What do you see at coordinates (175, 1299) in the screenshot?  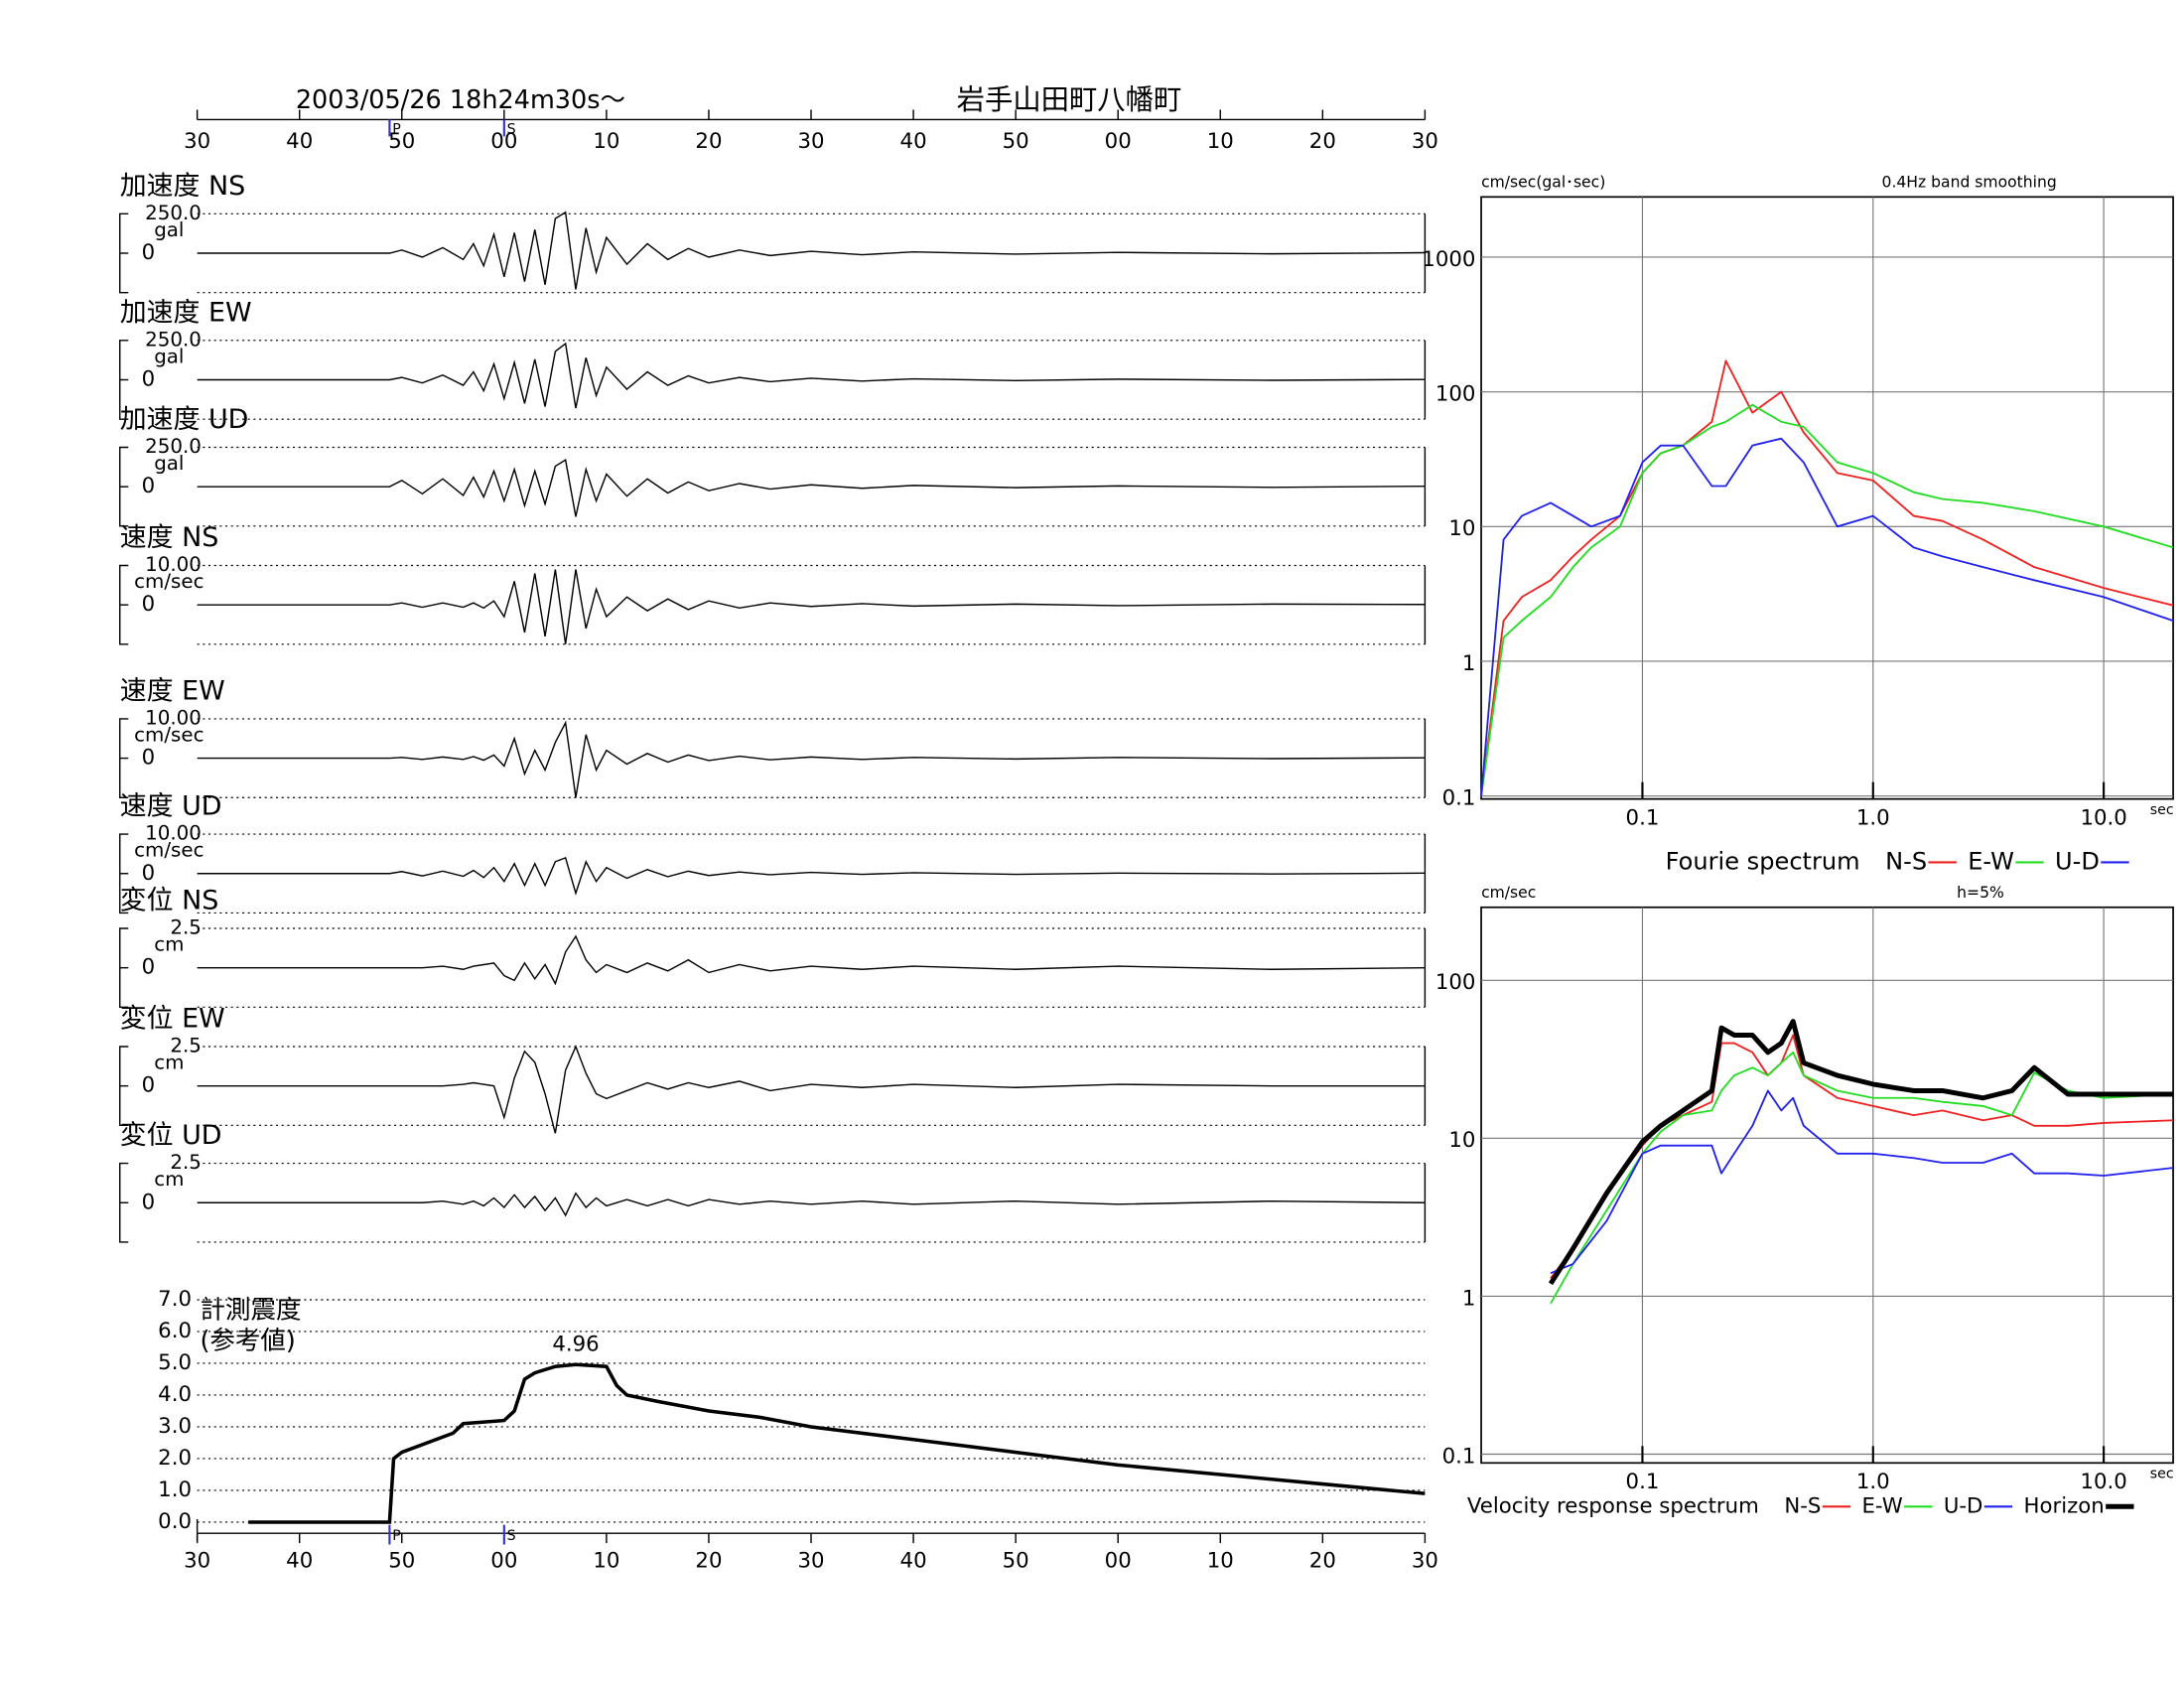 I see `y-tick-label: 7.0` at bounding box center [175, 1299].